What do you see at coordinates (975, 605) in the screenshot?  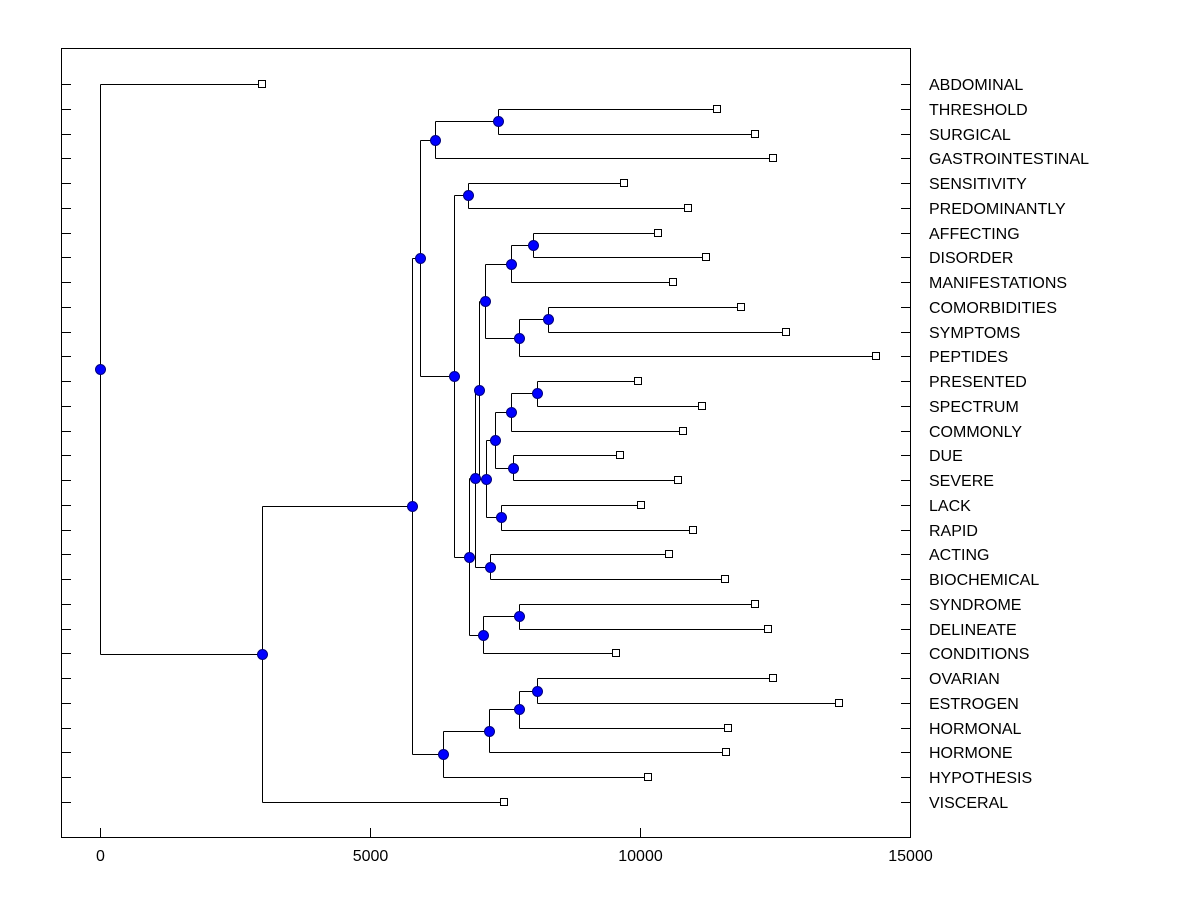 I see `leaf-label: SYNDROME` at bounding box center [975, 605].